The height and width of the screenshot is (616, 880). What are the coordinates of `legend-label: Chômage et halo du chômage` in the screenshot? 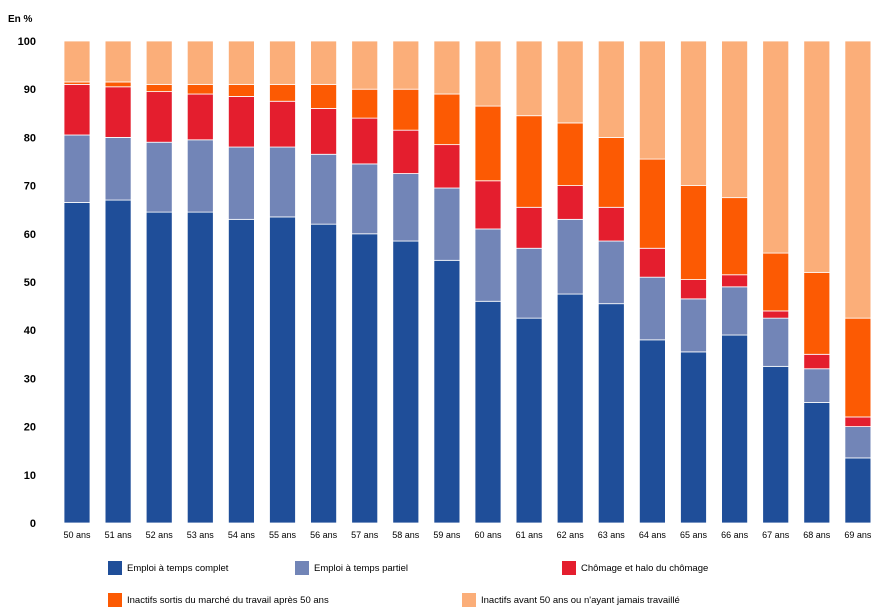 It's located at (644, 568).